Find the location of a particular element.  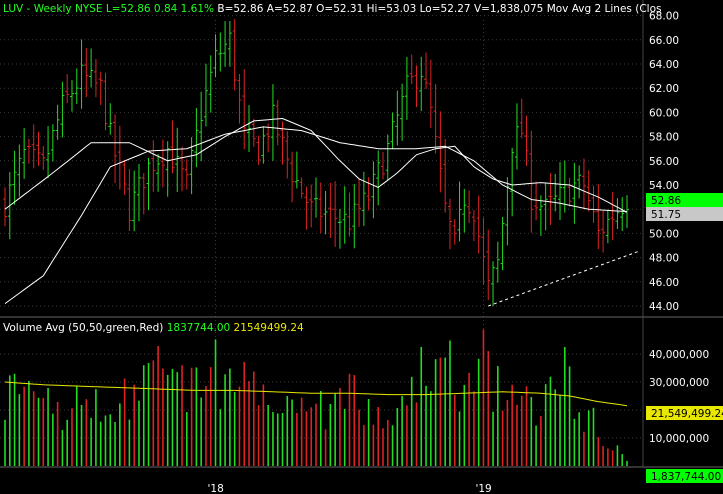

price-tick-label: 68.00 is located at coordinates (664, 17).